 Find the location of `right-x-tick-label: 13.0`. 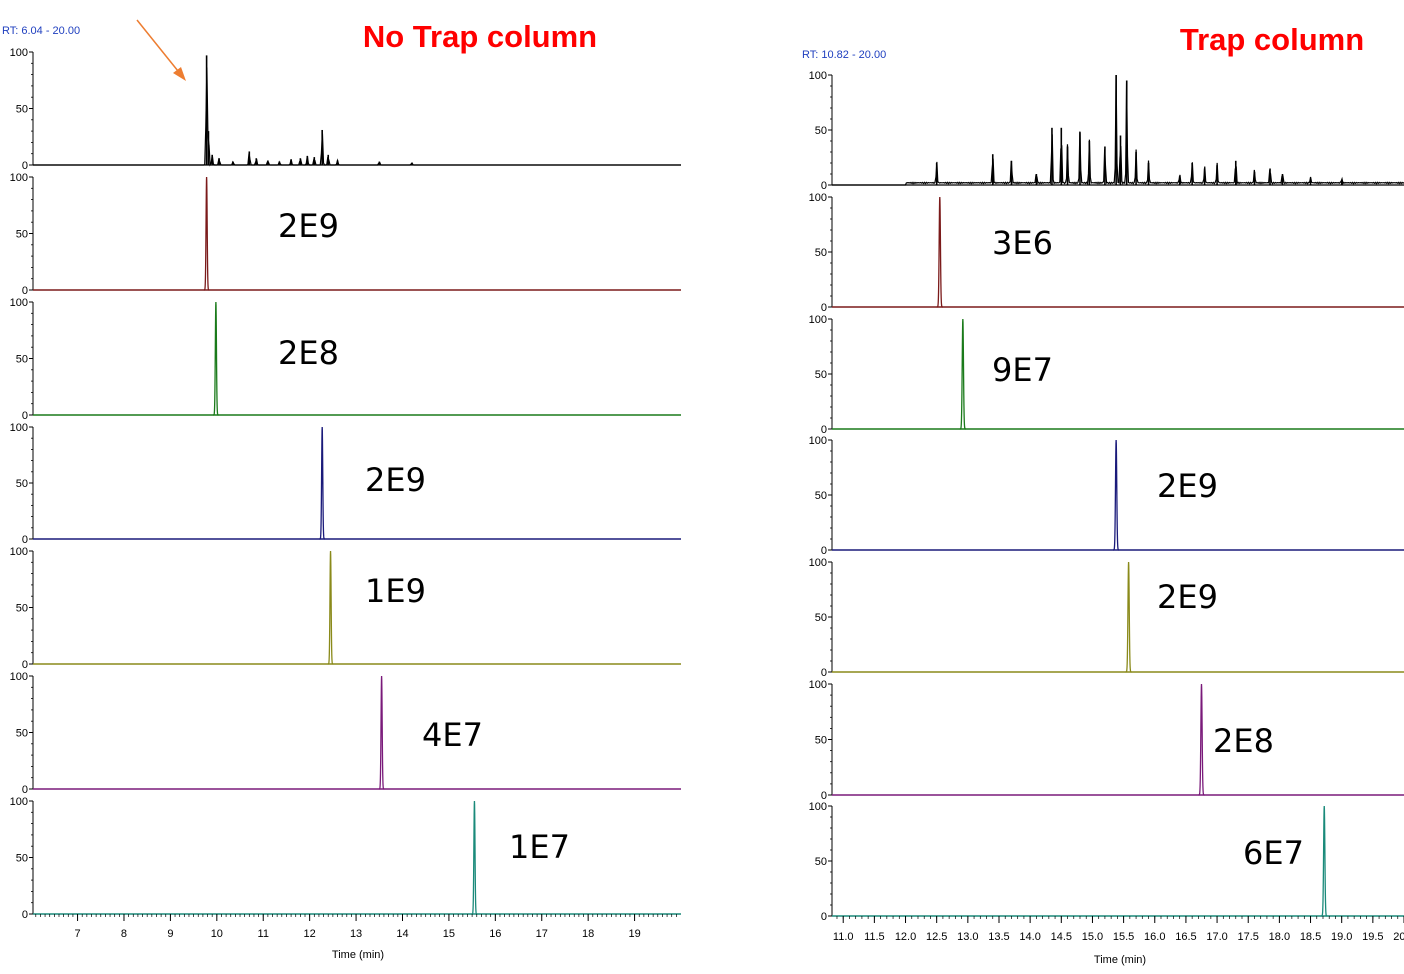

right-x-tick-label: 13.0 is located at coordinates (967, 937).